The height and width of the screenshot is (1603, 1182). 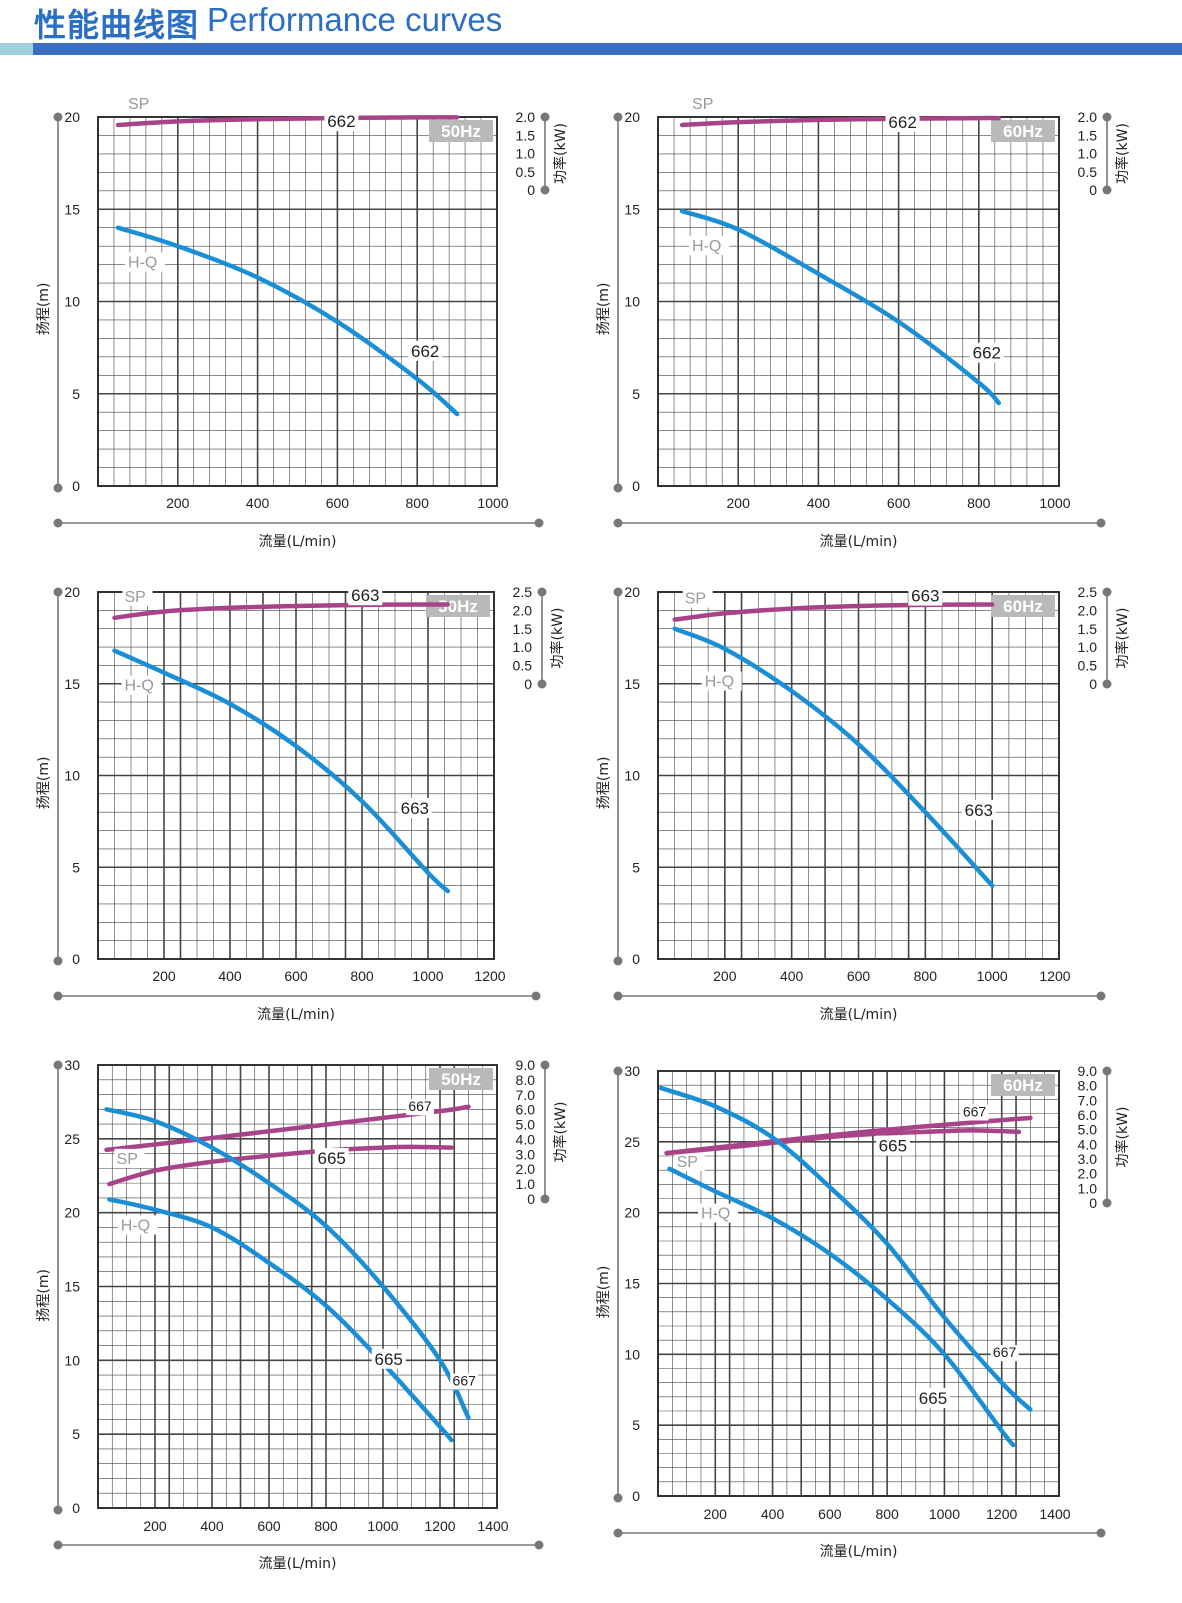 What do you see at coordinates (933, 1398) in the screenshot?
I see `chart-6-hq-model-label-665: 665` at bounding box center [933, 1398].